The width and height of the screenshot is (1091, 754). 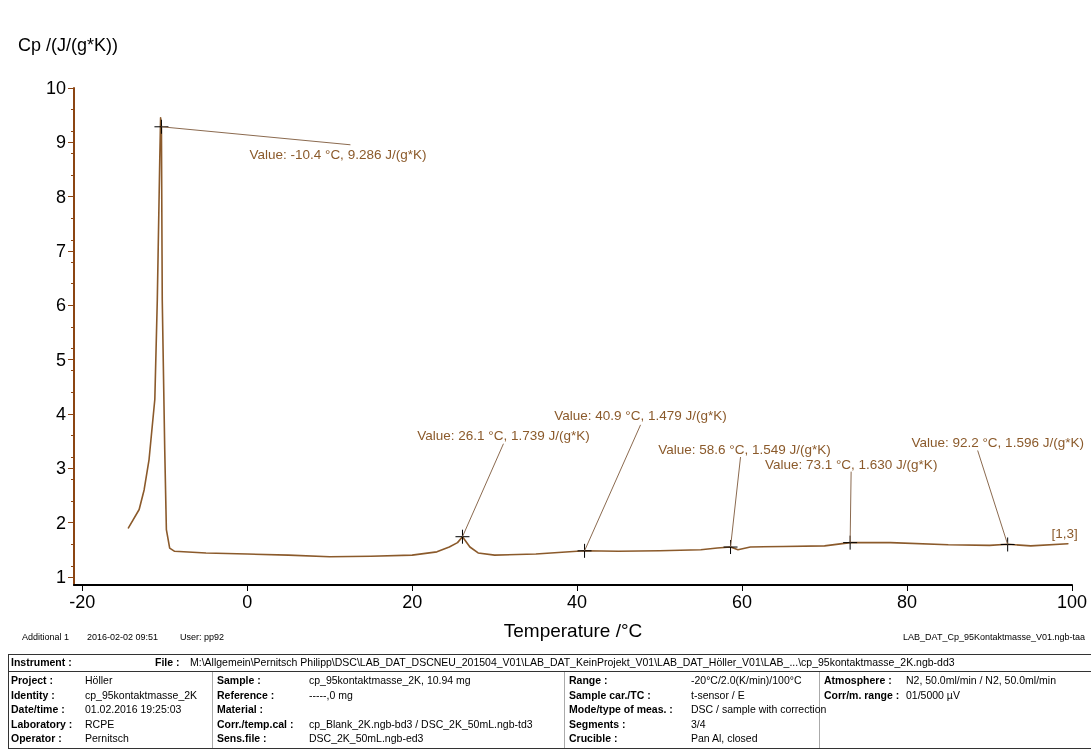 What do you see at coordinates (698, 723) in the screenshot?
I see `text: 3/4` at bounding box center [698, 723].